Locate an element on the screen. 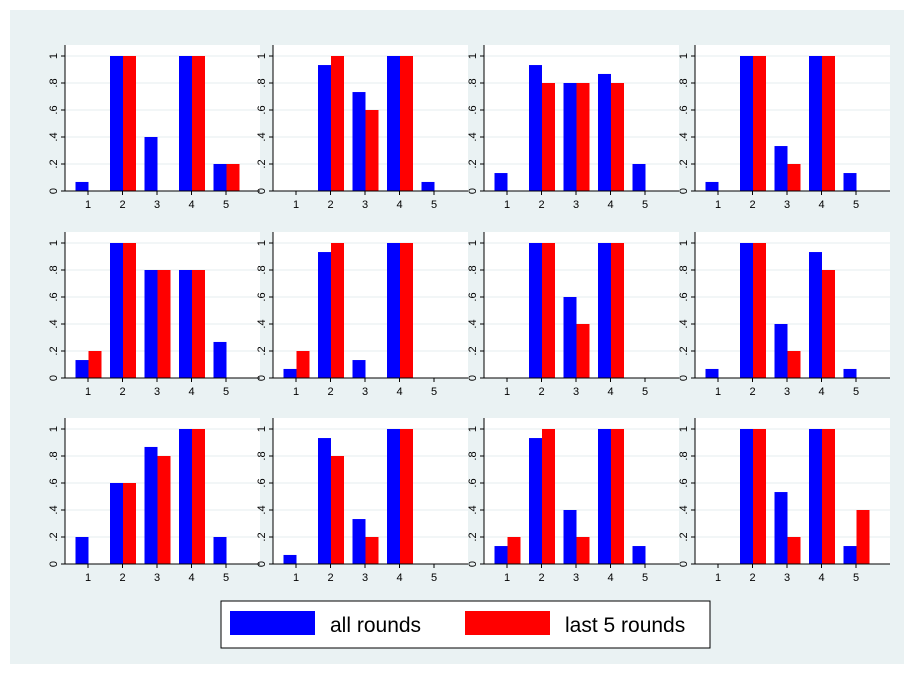 The height and width of the screenshot is (673, 909). panel-12: 0 .2 .4 .6 .8 1 1 2 3 4 5 is located at coordinates (784, 501).